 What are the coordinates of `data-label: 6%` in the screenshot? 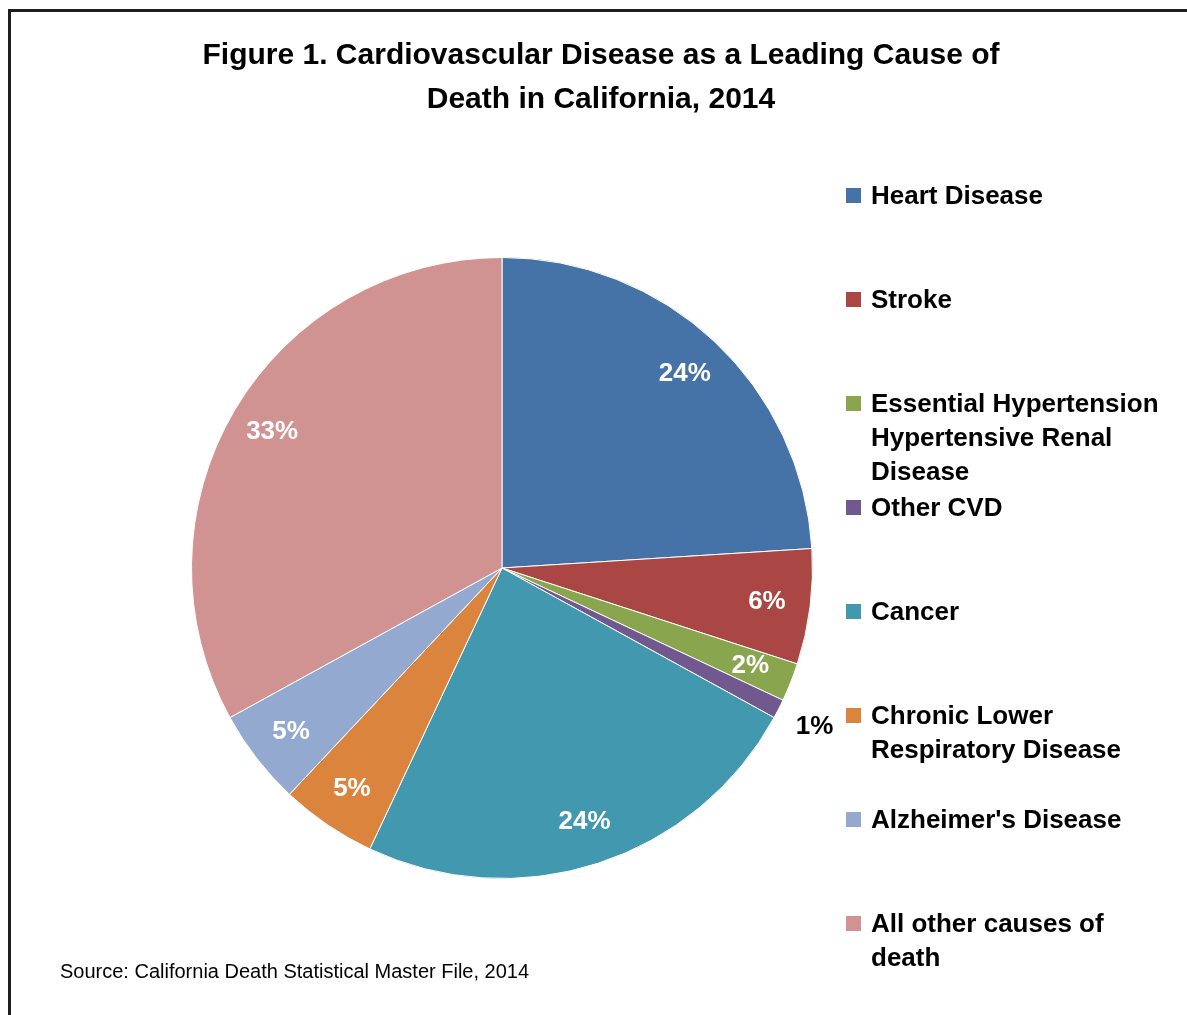 It's located at (767, 599).